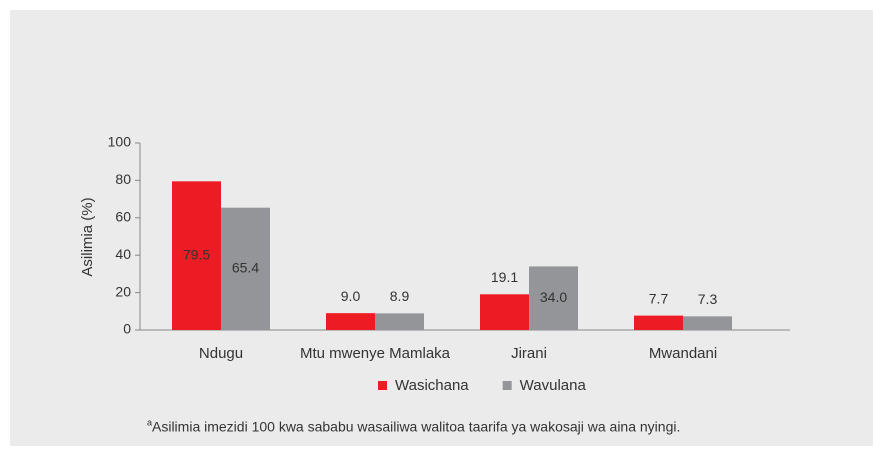 Image resolution: width=883 pixels, height=456 pixels. I want to click on y-axis-label: Asilimia (%), so click(87, 236).